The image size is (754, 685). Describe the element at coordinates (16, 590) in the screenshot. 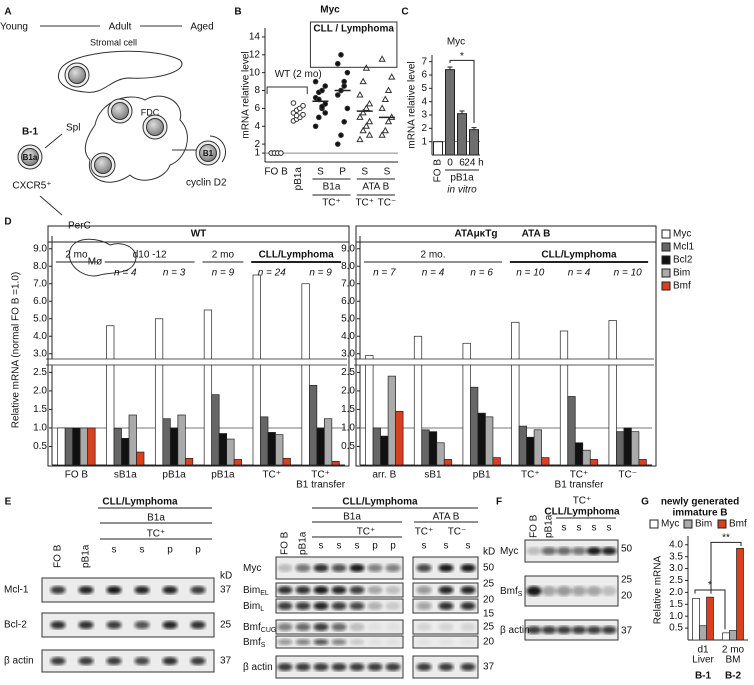

I see `row-label: Mcl-1` at that location.